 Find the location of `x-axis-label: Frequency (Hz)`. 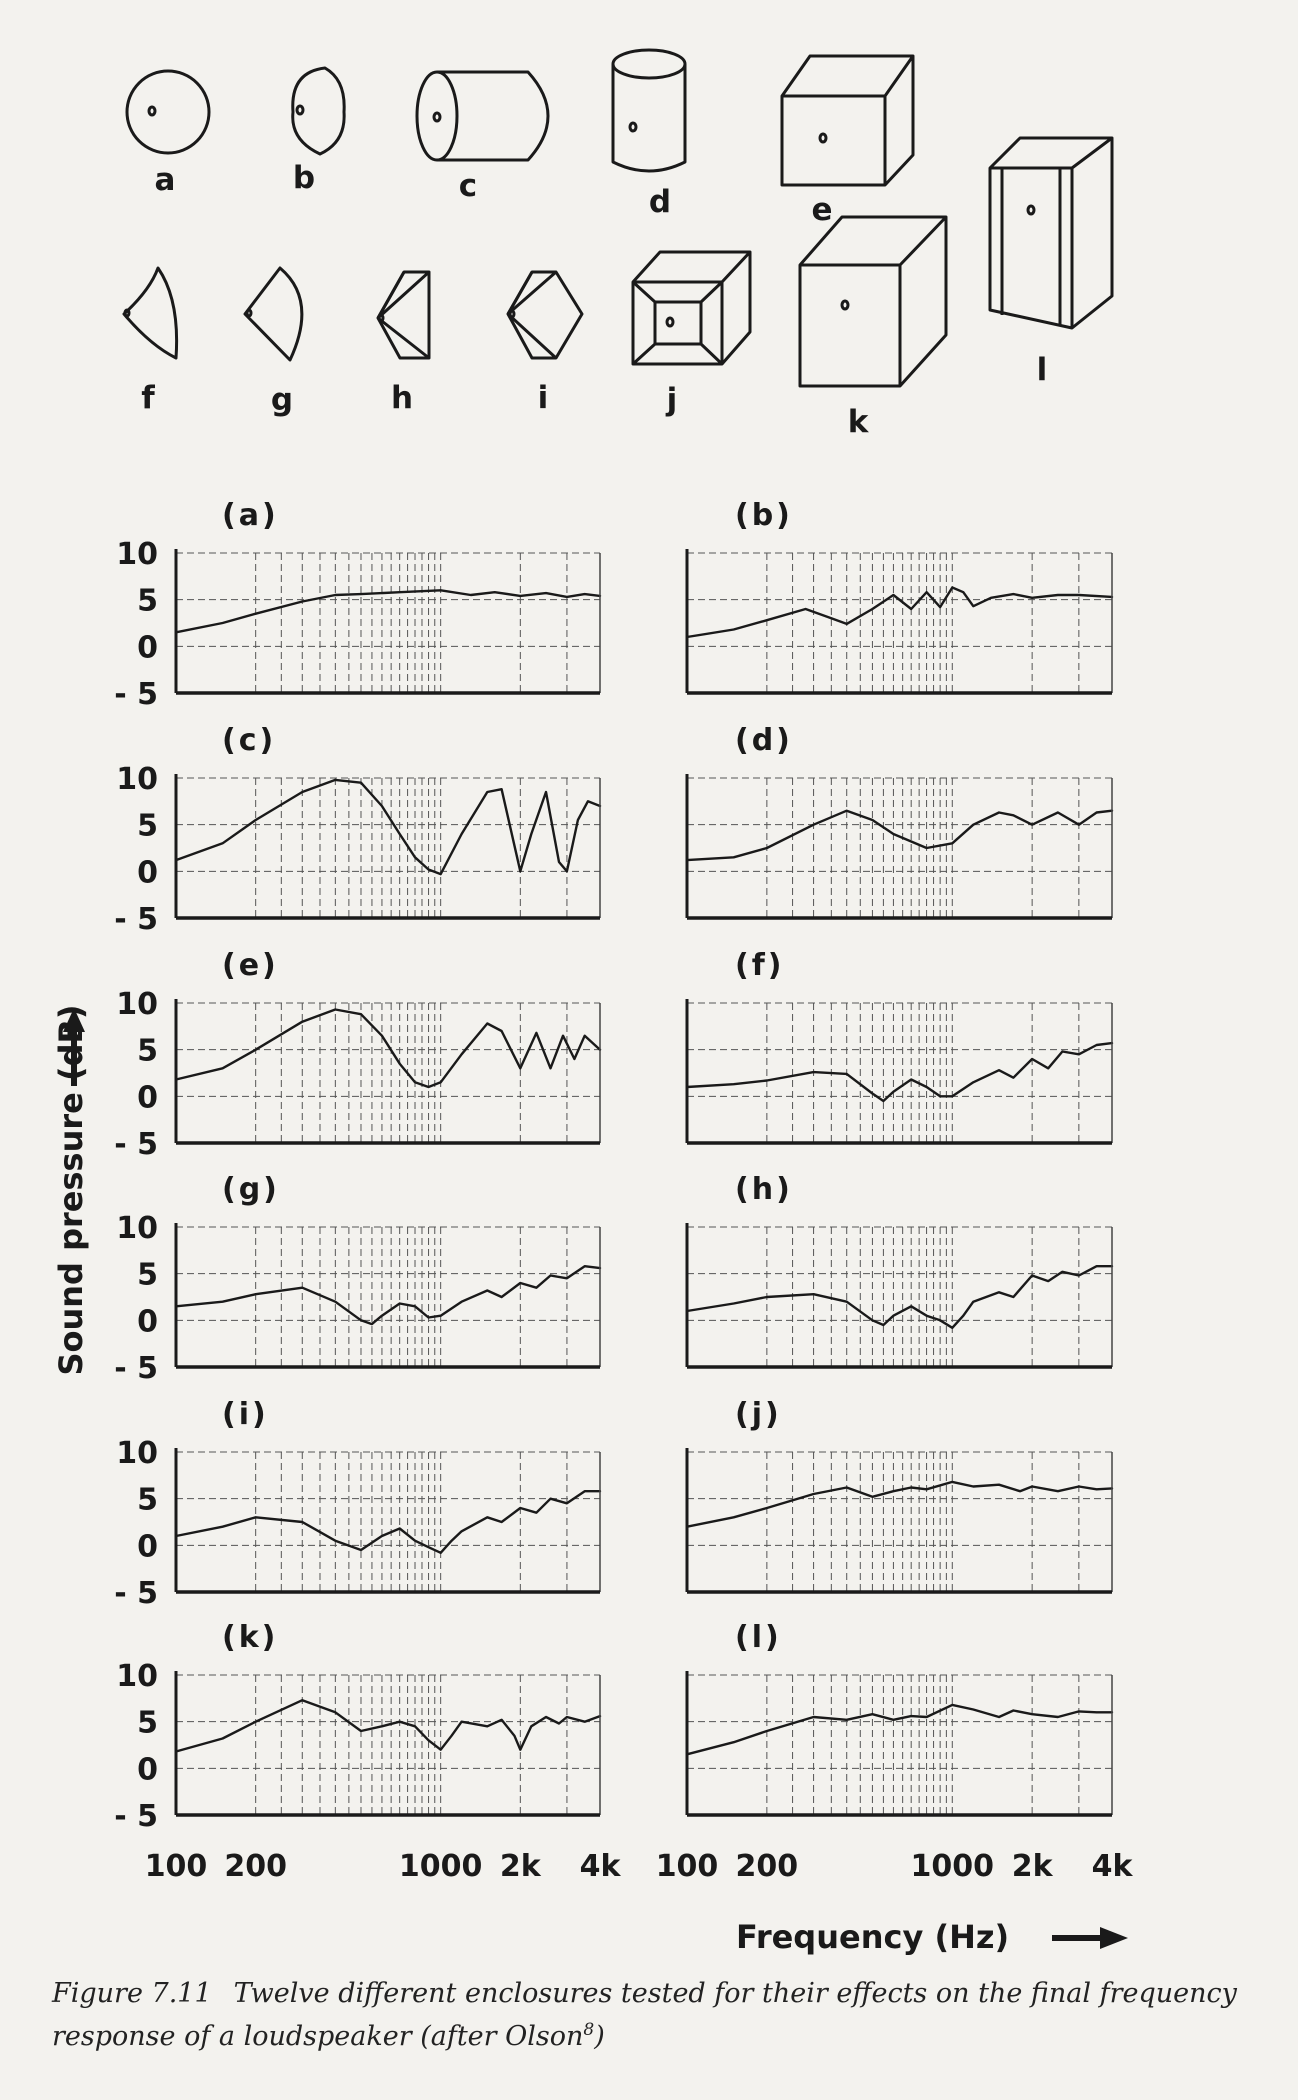

x-axis-label: Frequency (Hz) is located at coordinates (872, 1937).